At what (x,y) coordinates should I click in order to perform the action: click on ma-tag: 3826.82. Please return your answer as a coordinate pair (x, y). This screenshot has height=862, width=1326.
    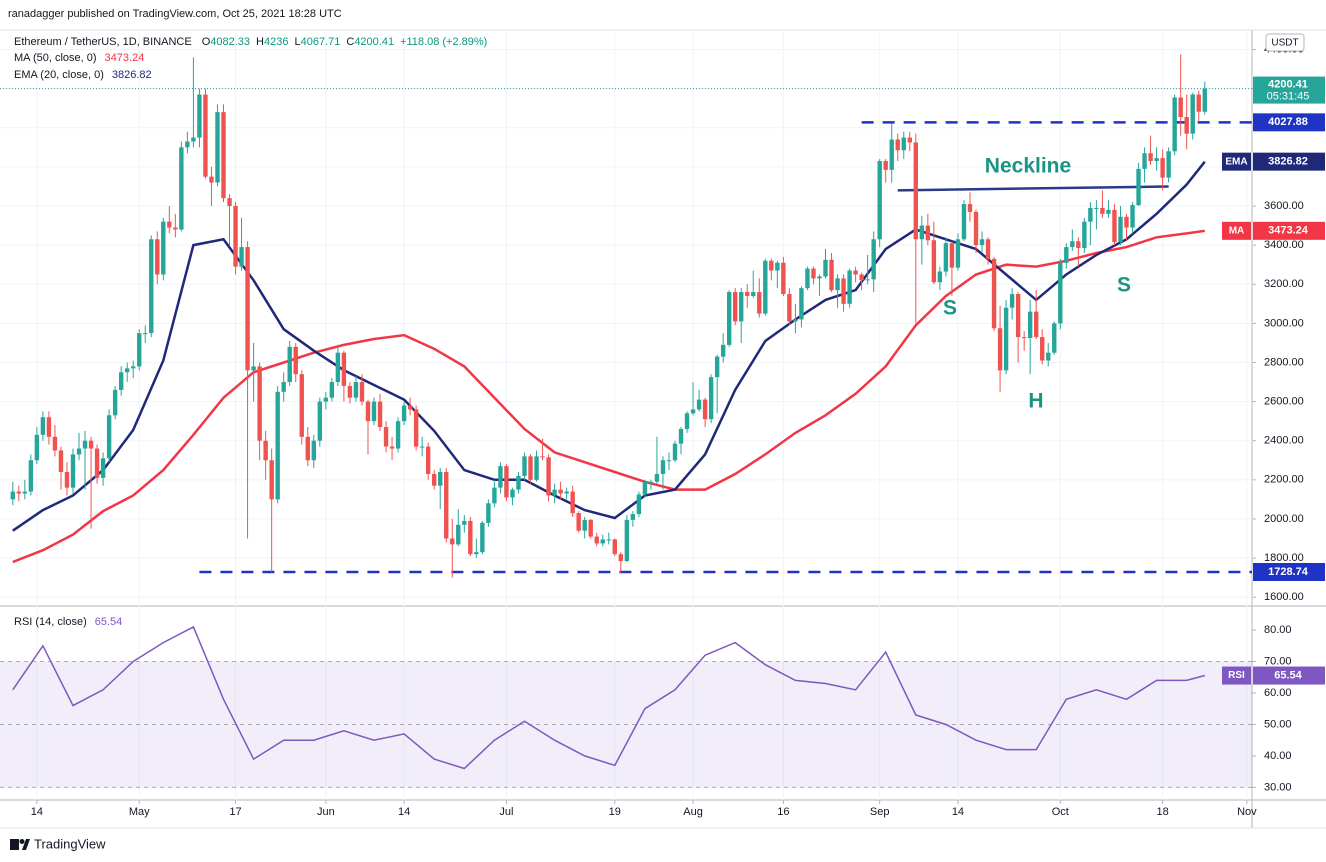
    Looking at the image, I should click on (1288, 162).